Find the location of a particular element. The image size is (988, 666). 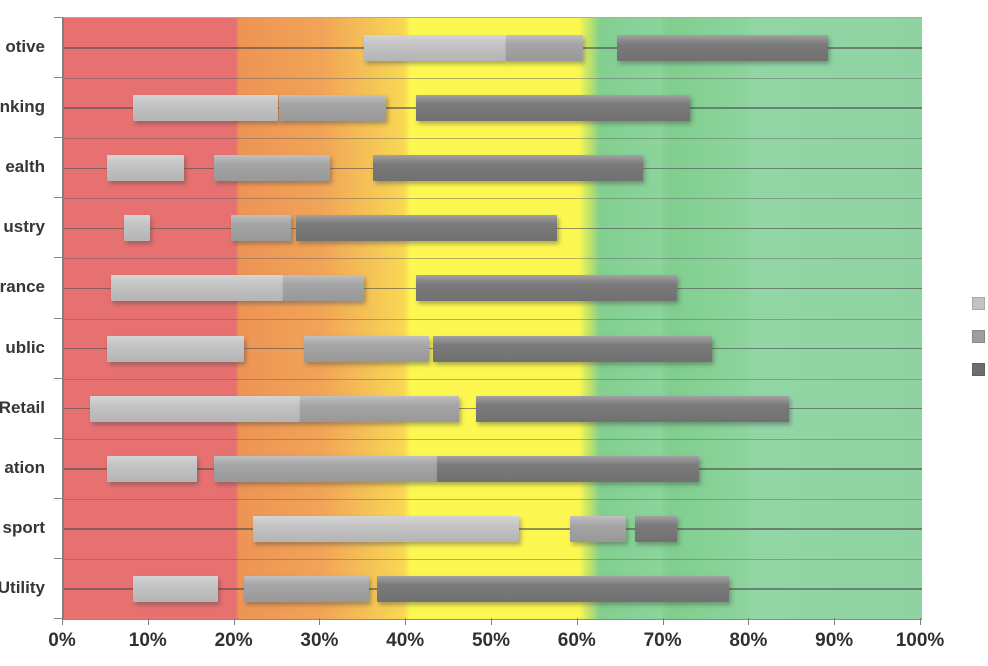

category-label: Utility is located at coordinates (22, 587).